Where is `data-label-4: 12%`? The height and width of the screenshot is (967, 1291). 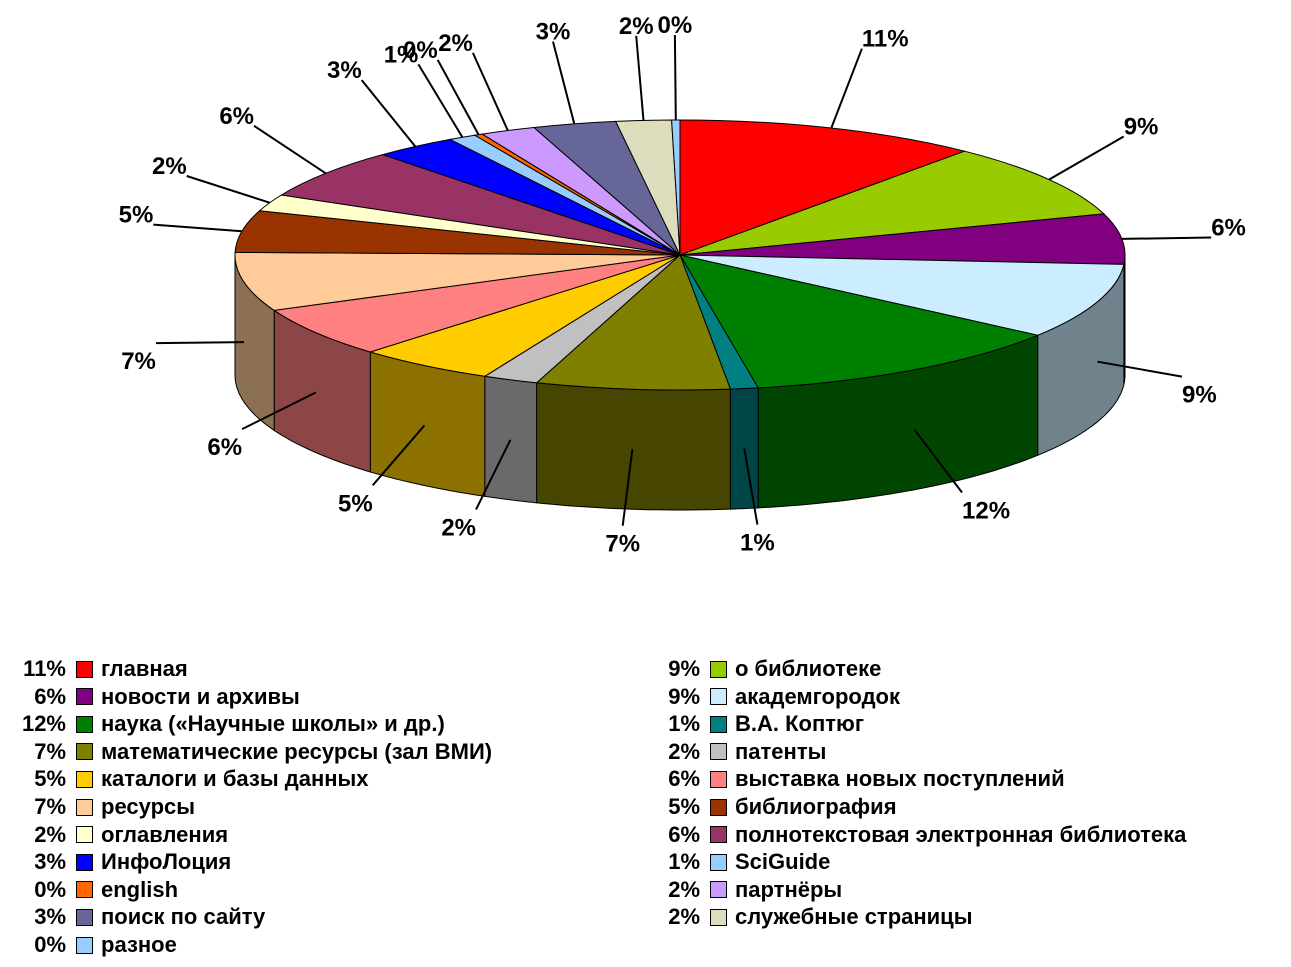 data-label-4: 12% is located at coordinates (986, 511).